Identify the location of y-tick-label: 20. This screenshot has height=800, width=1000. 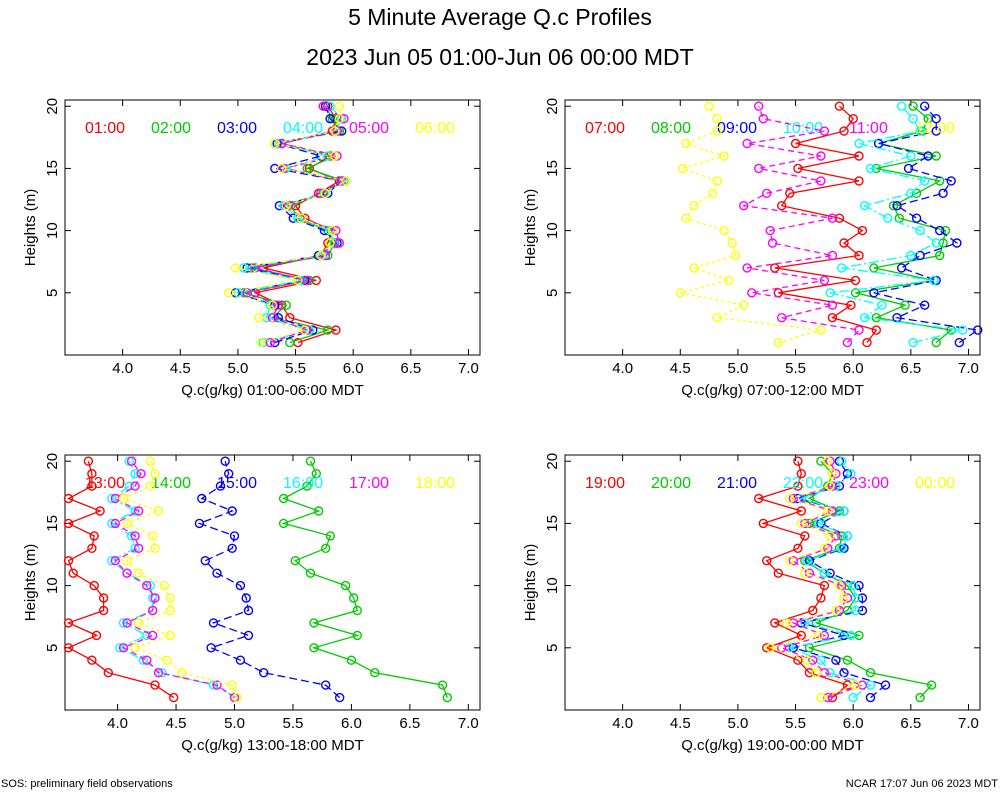
(552, 461).